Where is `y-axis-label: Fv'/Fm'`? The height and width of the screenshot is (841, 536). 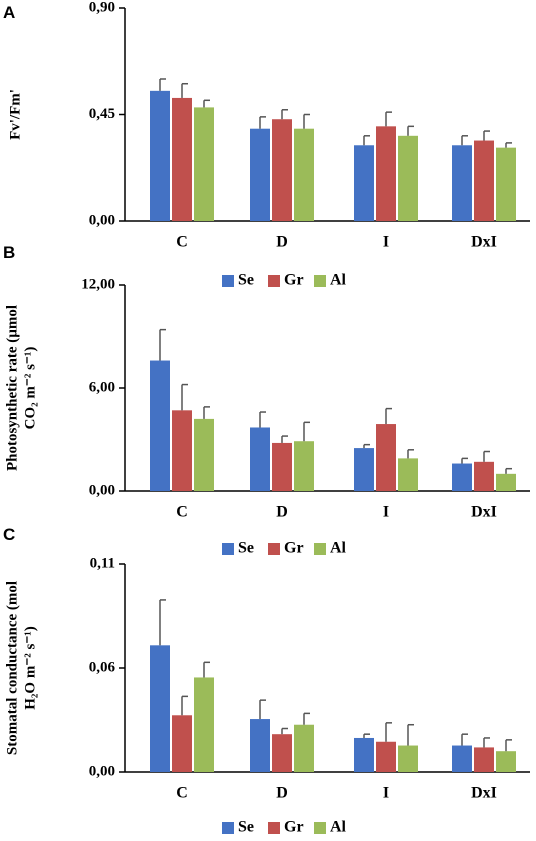
y-axis-label: Fv'/Fm' is located at coordinates (15, 114).